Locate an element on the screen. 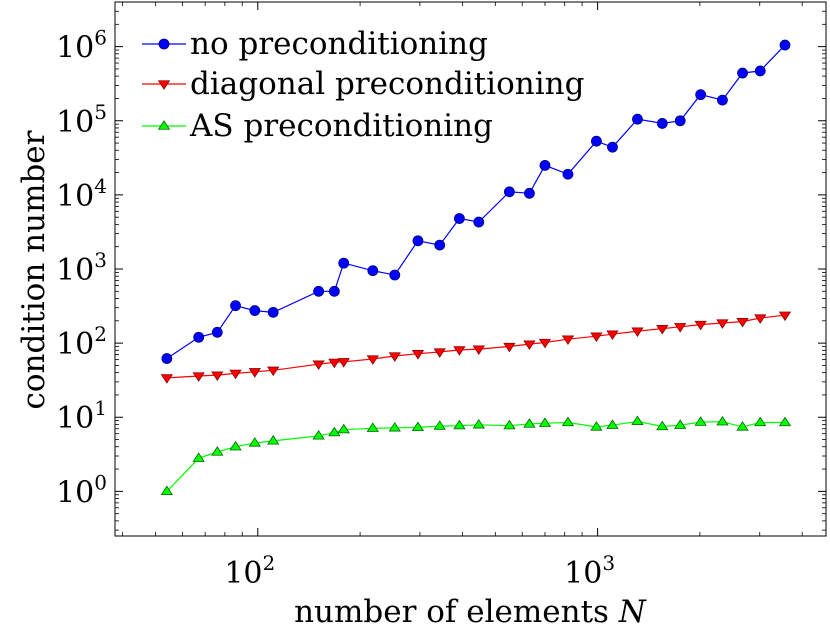 Image resolution: width=830 pixels, height=632 pixels. y-tick-label: 10³ is located at coordinates (81, 268).